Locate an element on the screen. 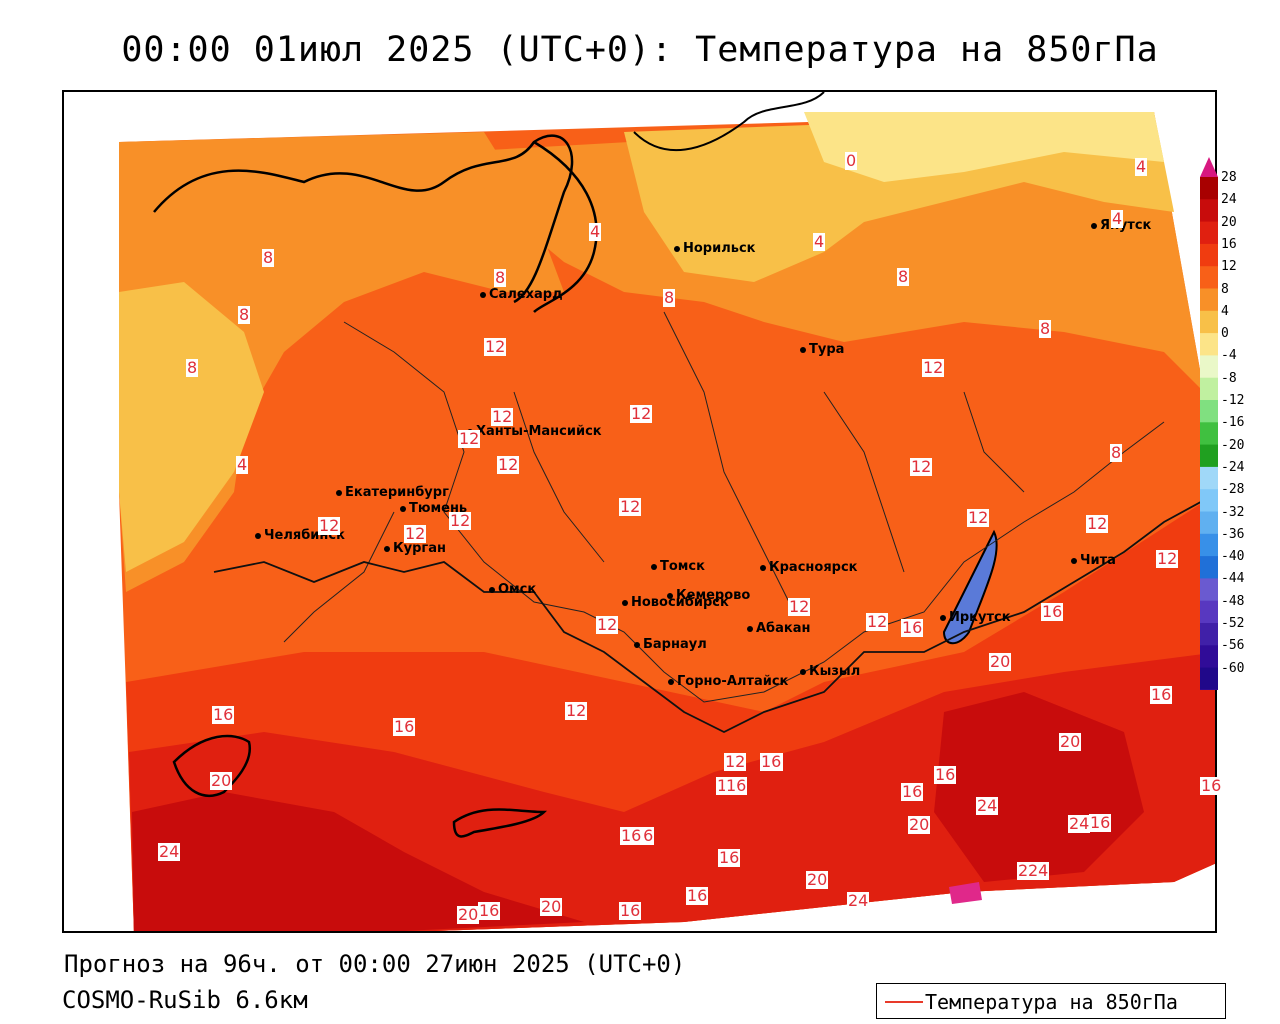 The height and width of the screenshot is (1024, 1280). temp-zone-4-west is located at coordinates (191, 427).